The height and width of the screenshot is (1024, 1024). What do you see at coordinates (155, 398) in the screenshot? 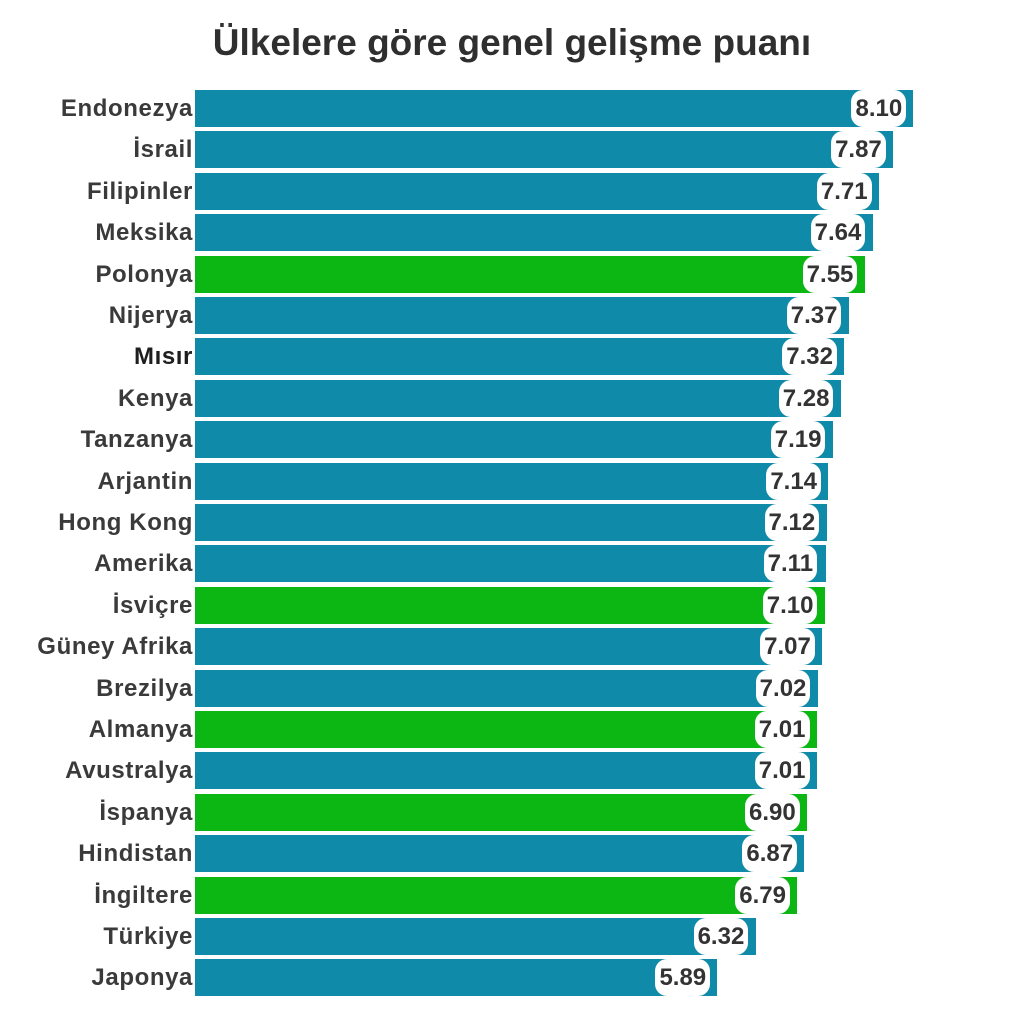
I see `category-label: Kenya` at bounding box center [155, 398].